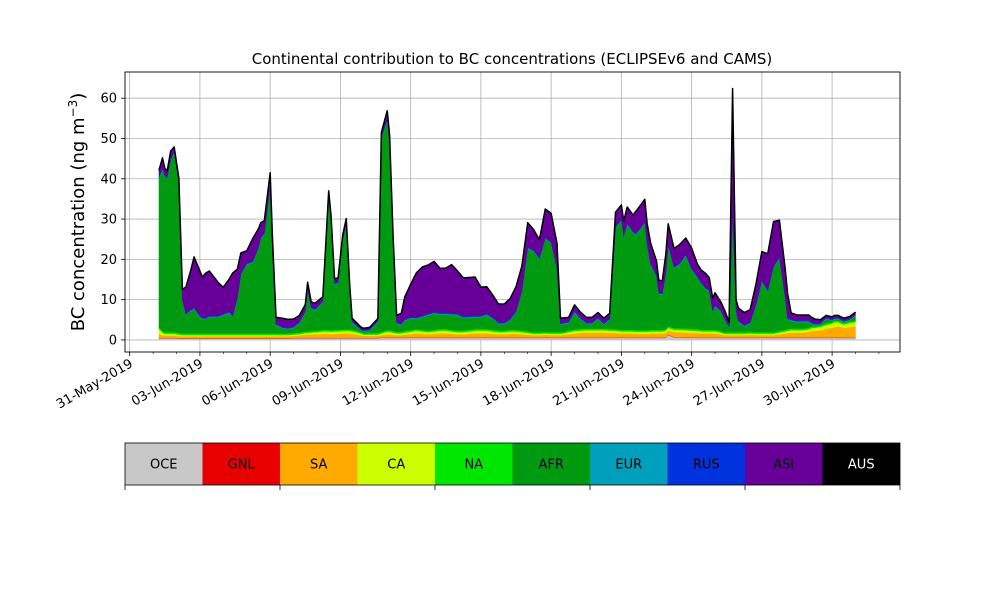 The height and width of the screenshot is (600, 1000). I want to click on legend-swatch-rus, so click(706, 464).